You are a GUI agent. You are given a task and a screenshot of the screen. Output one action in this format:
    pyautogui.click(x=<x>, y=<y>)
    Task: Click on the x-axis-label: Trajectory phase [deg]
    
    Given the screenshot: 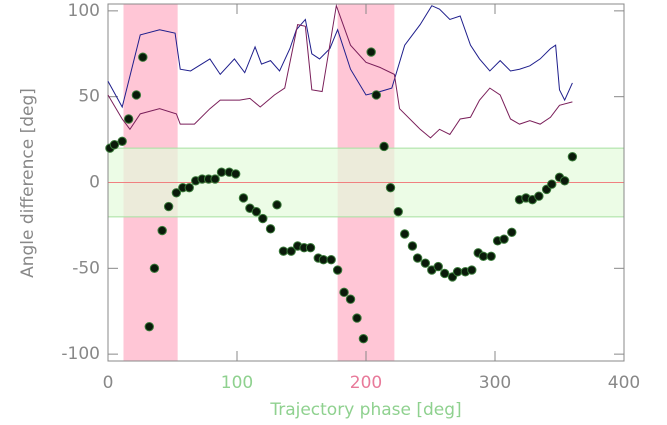 What is the action you would take?
    pyautogui.click(x=365, y=410)
    